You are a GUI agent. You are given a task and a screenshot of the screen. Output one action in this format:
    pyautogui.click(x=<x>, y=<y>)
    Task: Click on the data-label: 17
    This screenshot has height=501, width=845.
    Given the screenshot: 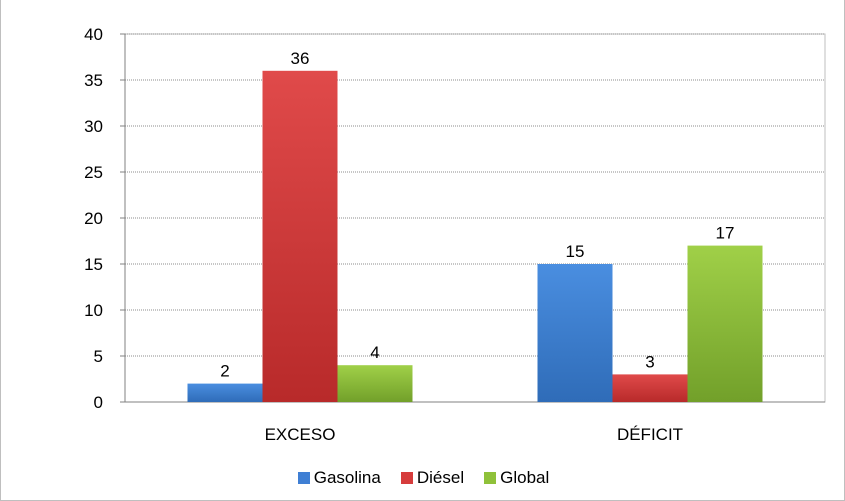 What is the action you would take?
    pyautogui.click(x=725, y=233)
    